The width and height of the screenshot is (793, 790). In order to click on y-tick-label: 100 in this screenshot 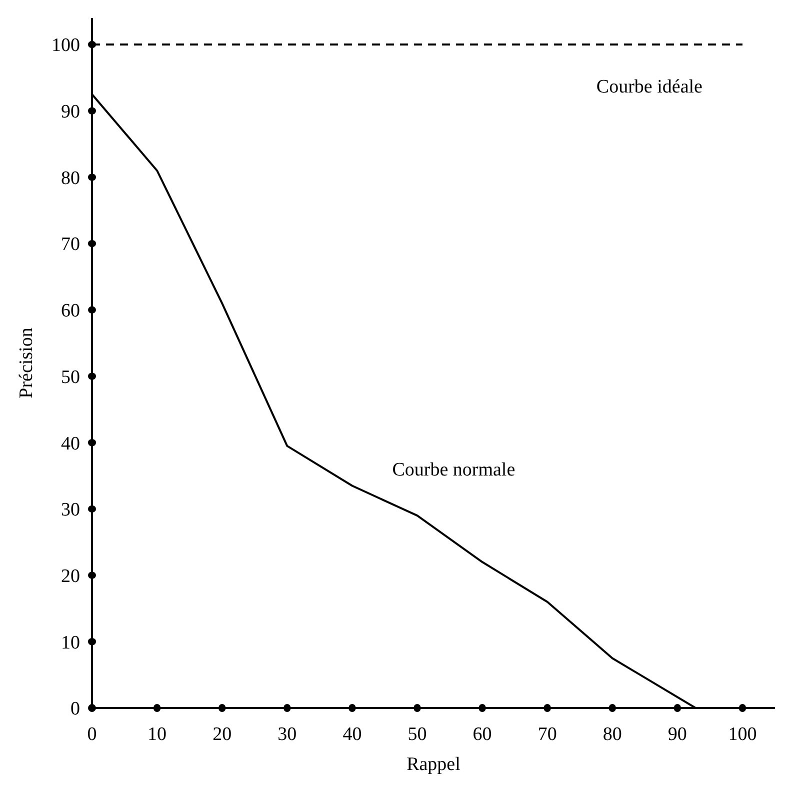, I will do `click(66, 45)`.